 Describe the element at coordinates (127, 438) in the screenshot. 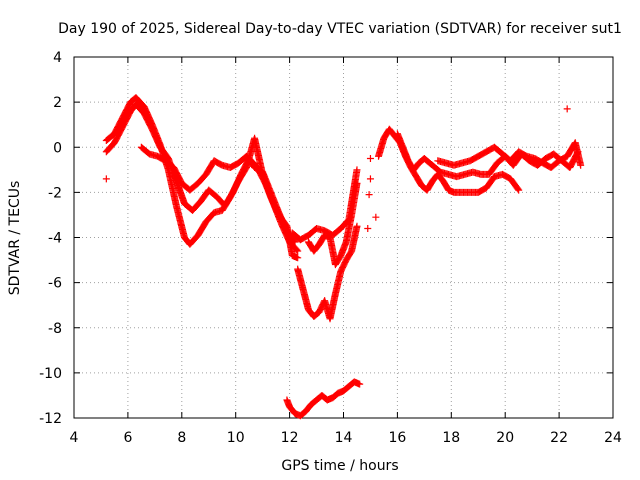

I see `x-tick-label: 6` at that location.